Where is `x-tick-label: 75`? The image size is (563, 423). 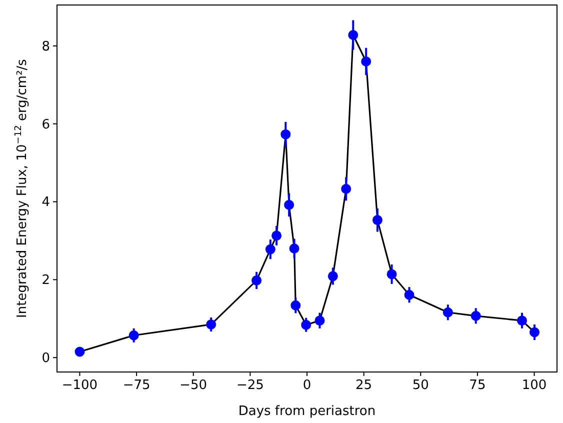
x-tick-label: 75 is located at coordinates (477, 385).